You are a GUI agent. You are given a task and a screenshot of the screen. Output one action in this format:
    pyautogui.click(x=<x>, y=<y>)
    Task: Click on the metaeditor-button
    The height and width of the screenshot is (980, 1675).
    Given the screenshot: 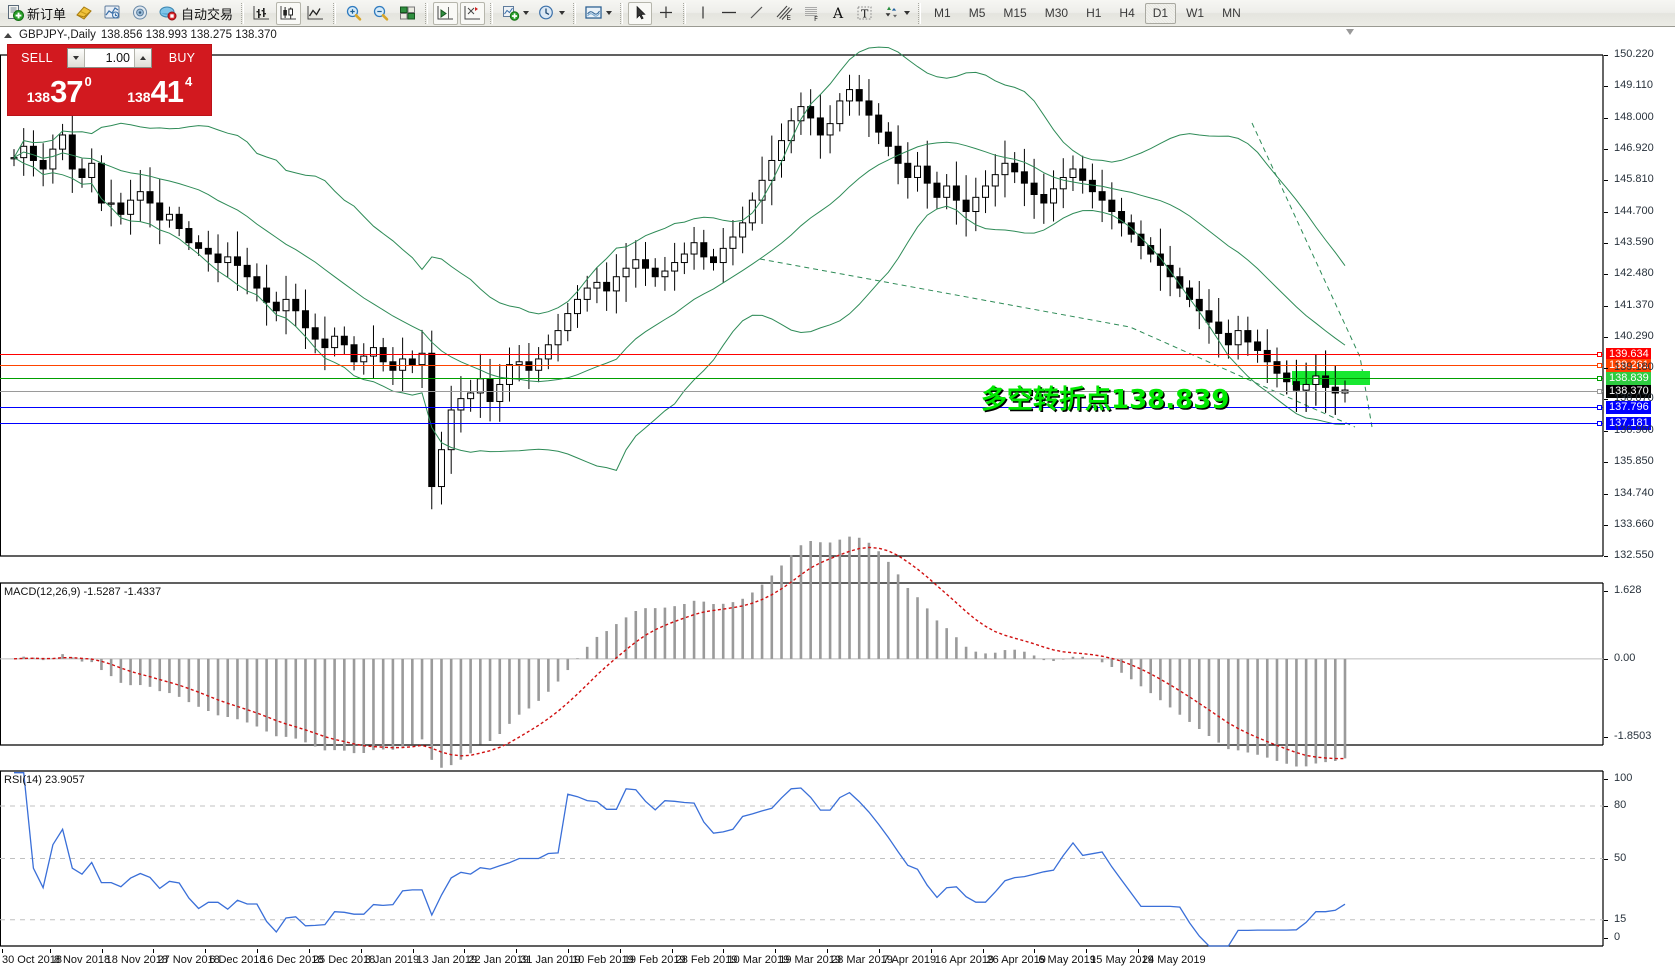 What is the action you would take?
    pyautogui.click(x=84, y=13)
    